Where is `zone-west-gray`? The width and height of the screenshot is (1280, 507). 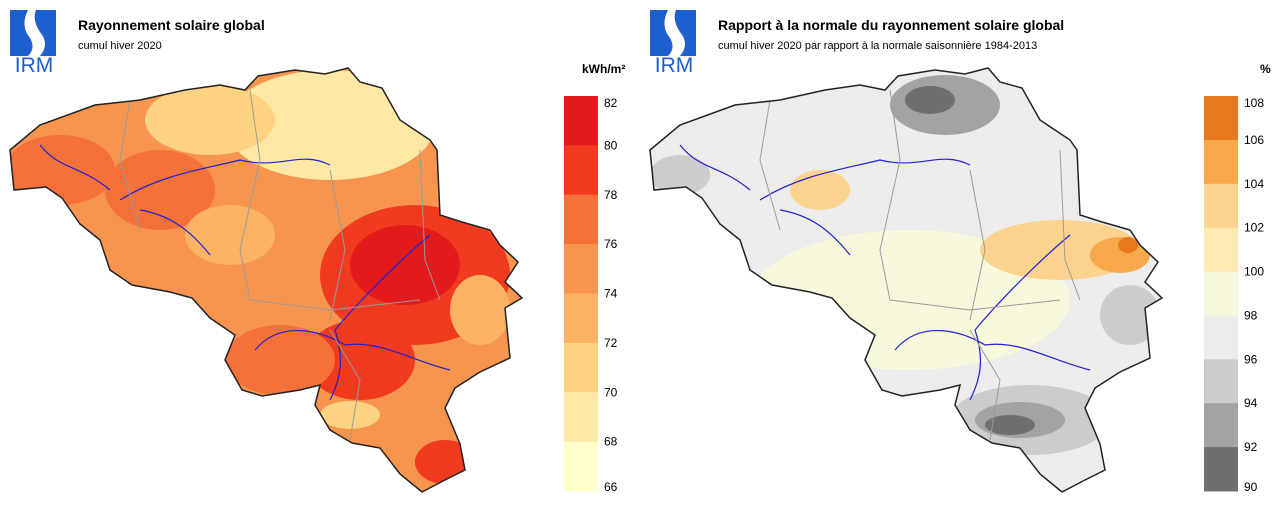
zone-west-gray is located at coordinates (680, 175).